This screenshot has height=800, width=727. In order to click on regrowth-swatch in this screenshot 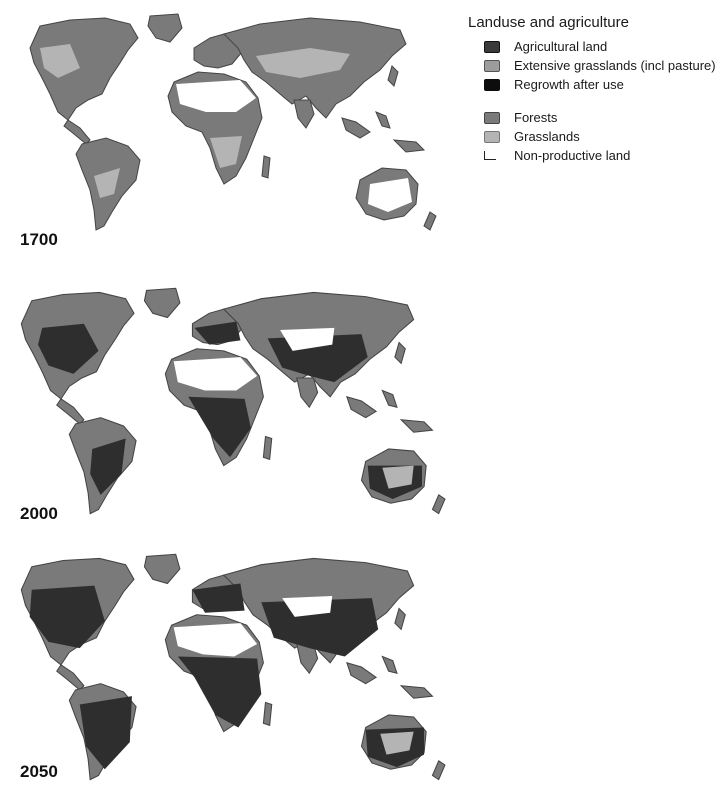, I will do `click(492, 84)`.